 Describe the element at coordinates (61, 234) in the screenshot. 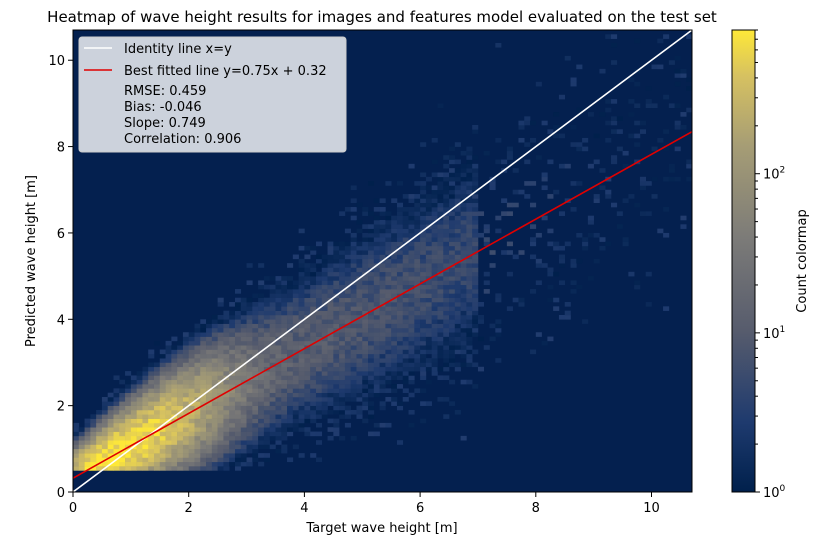

I see `y-tick-label: 6` at that location.